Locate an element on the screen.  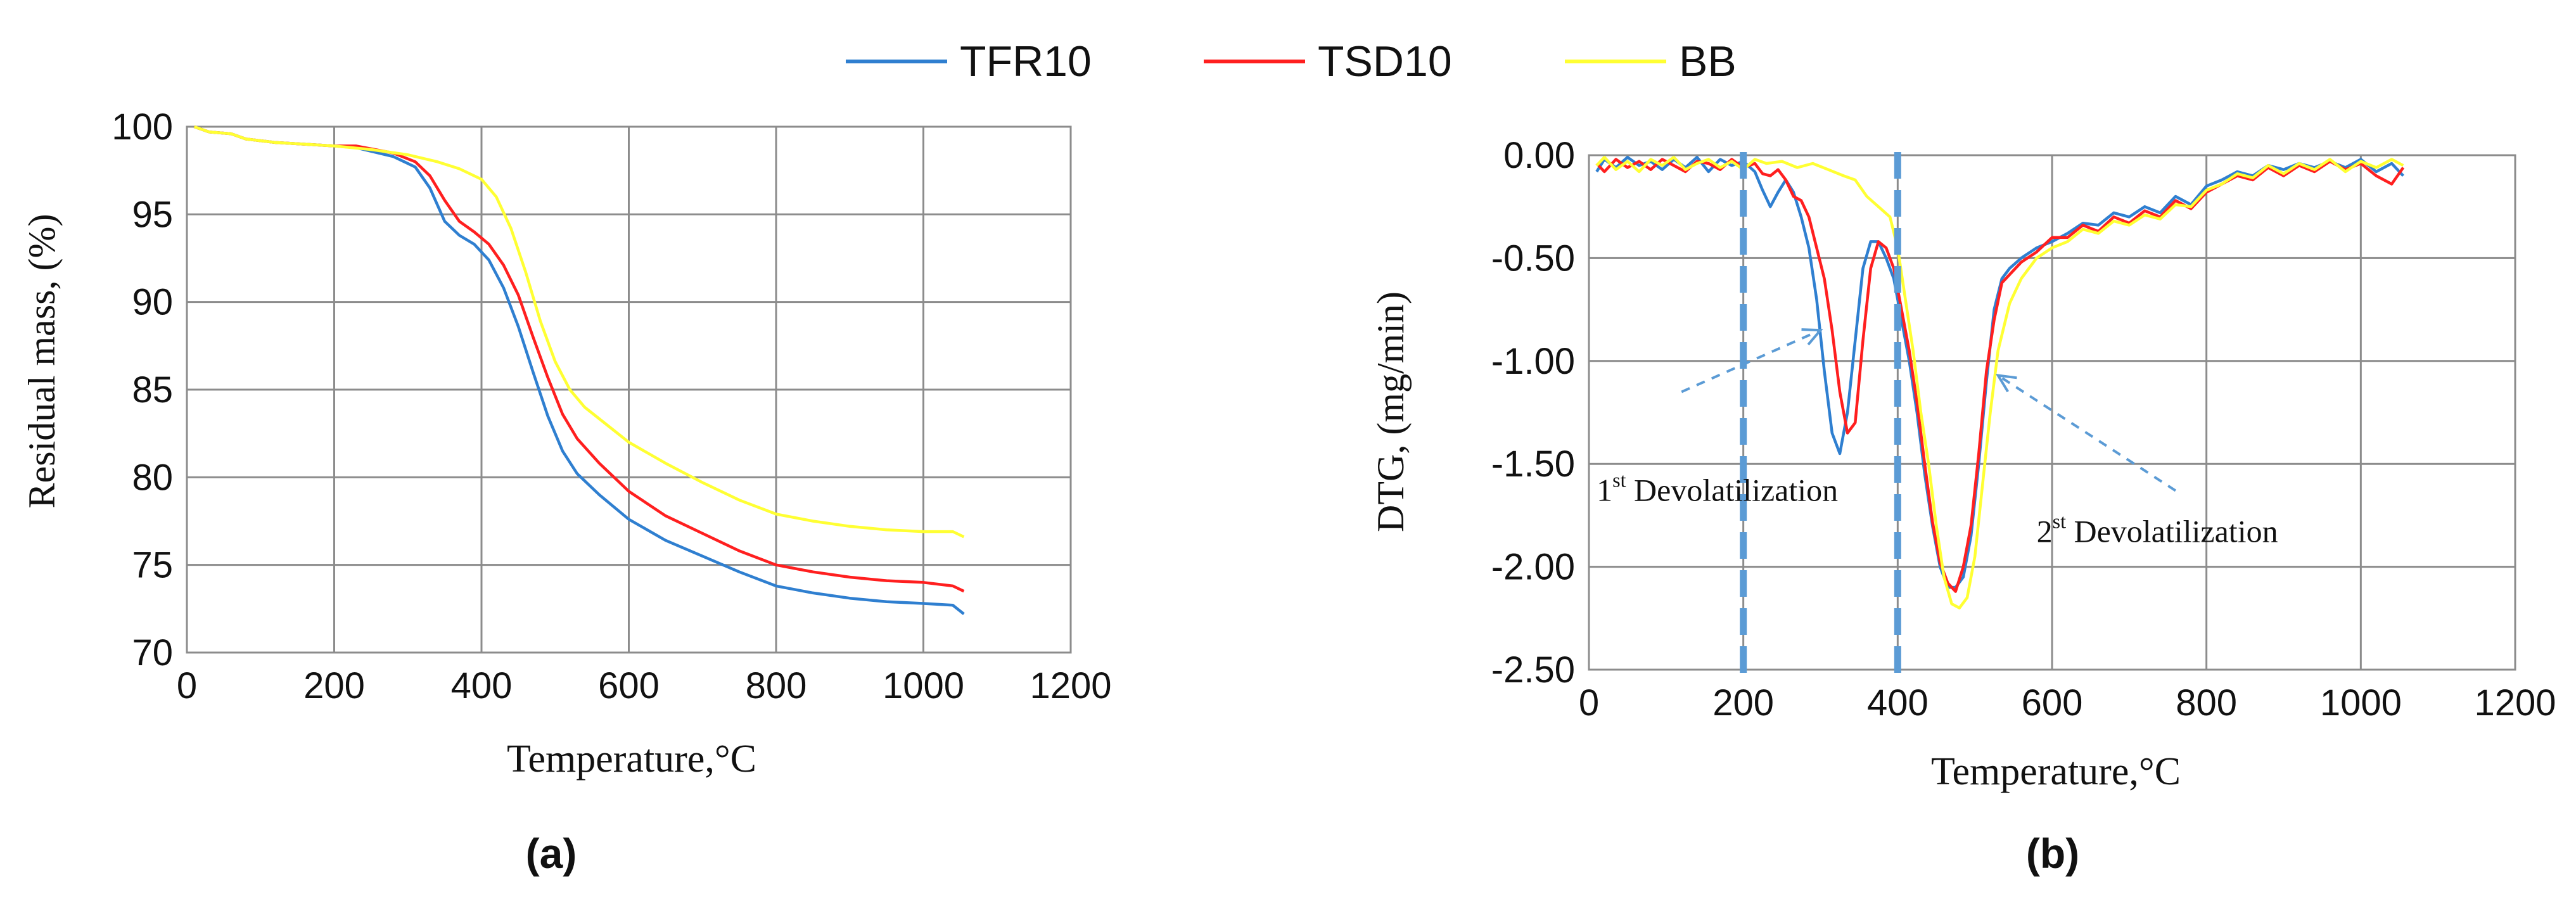
b-y-tick-label: -2.00 is located at coordinates (1533, 567).